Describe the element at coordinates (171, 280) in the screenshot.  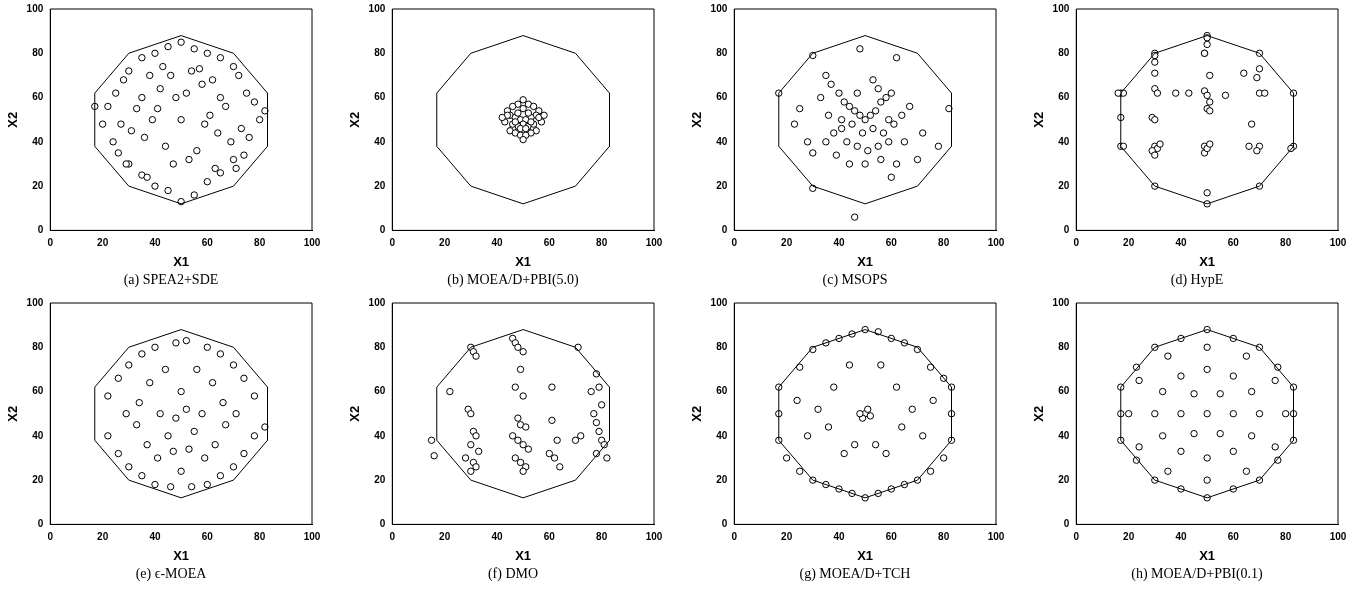
I see `text: (a) SPEA2+SDE` at that location.